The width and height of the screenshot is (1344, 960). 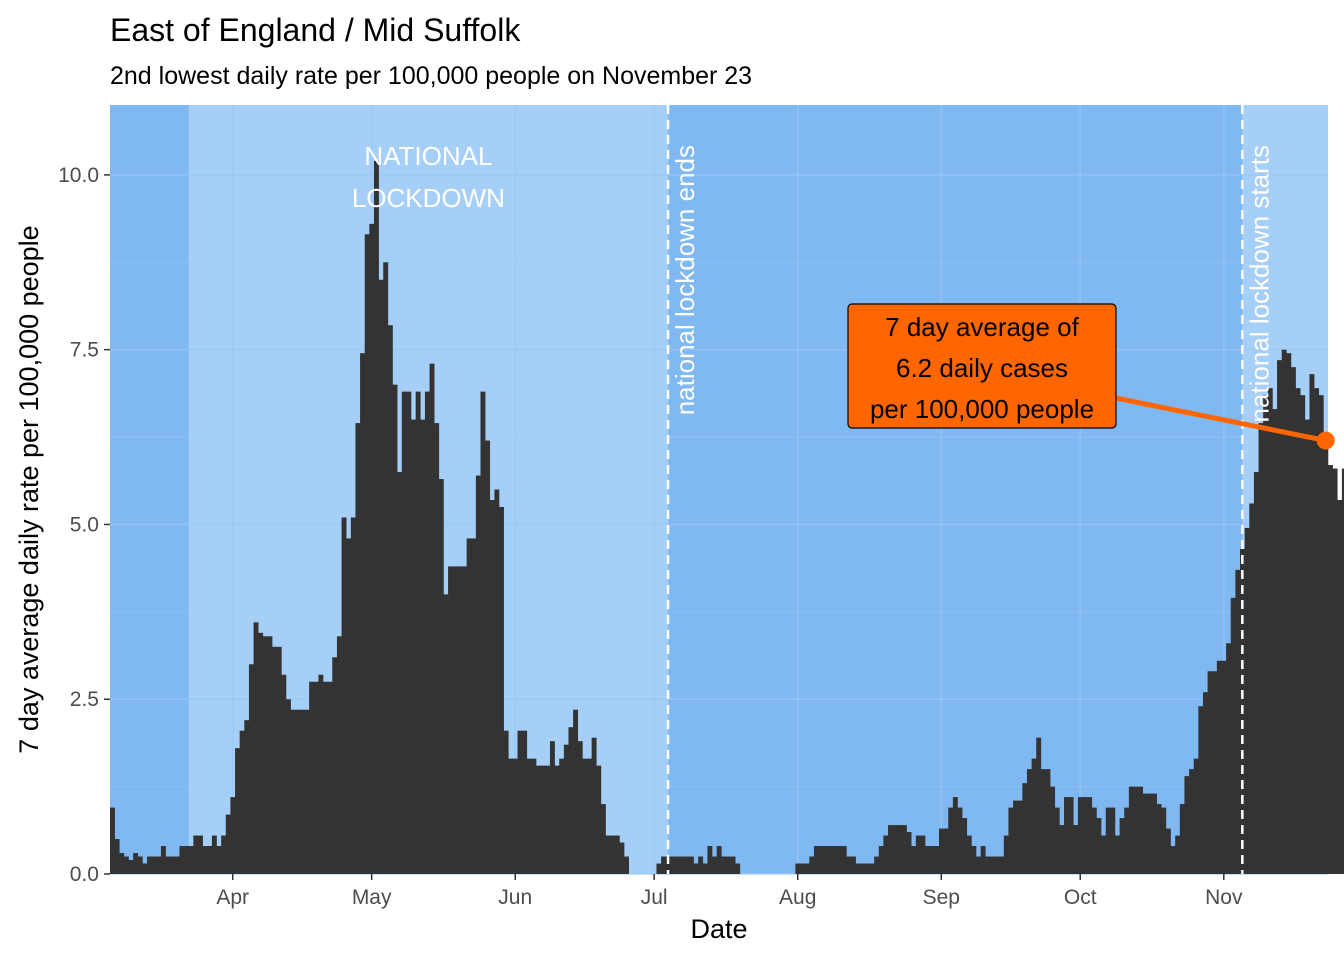 What do you see at coordinates (515, 897) in the screenshot?
I see `x-tick-label: Jun` at bounding box center [515, 897].